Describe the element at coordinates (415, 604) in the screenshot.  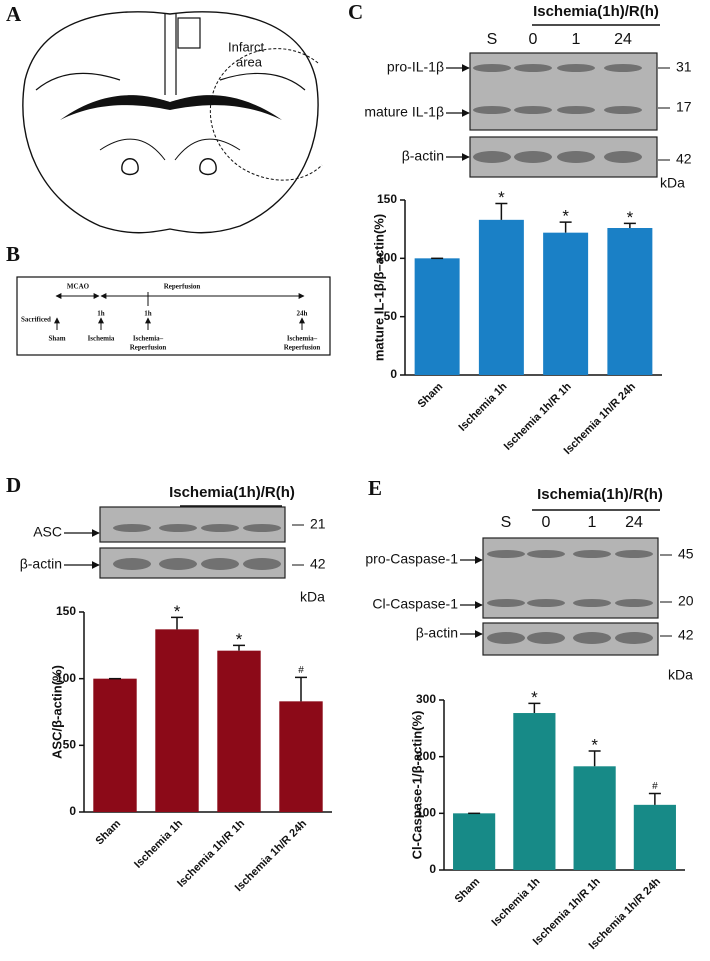
I see `band-label: Cl-Caspase-1` at that location.